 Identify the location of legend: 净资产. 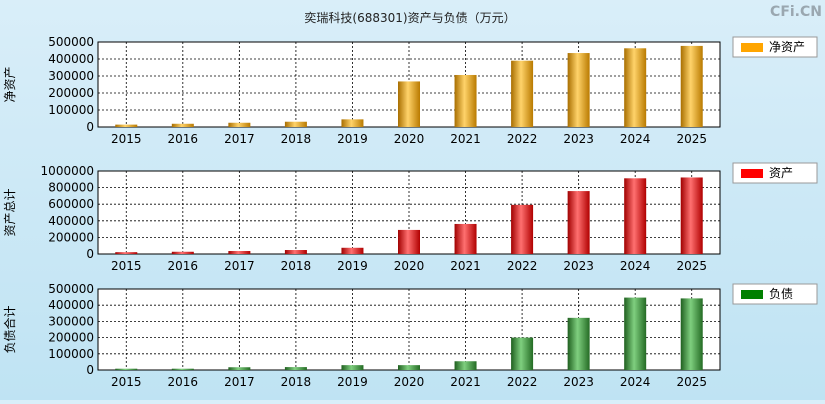
(775, 47).